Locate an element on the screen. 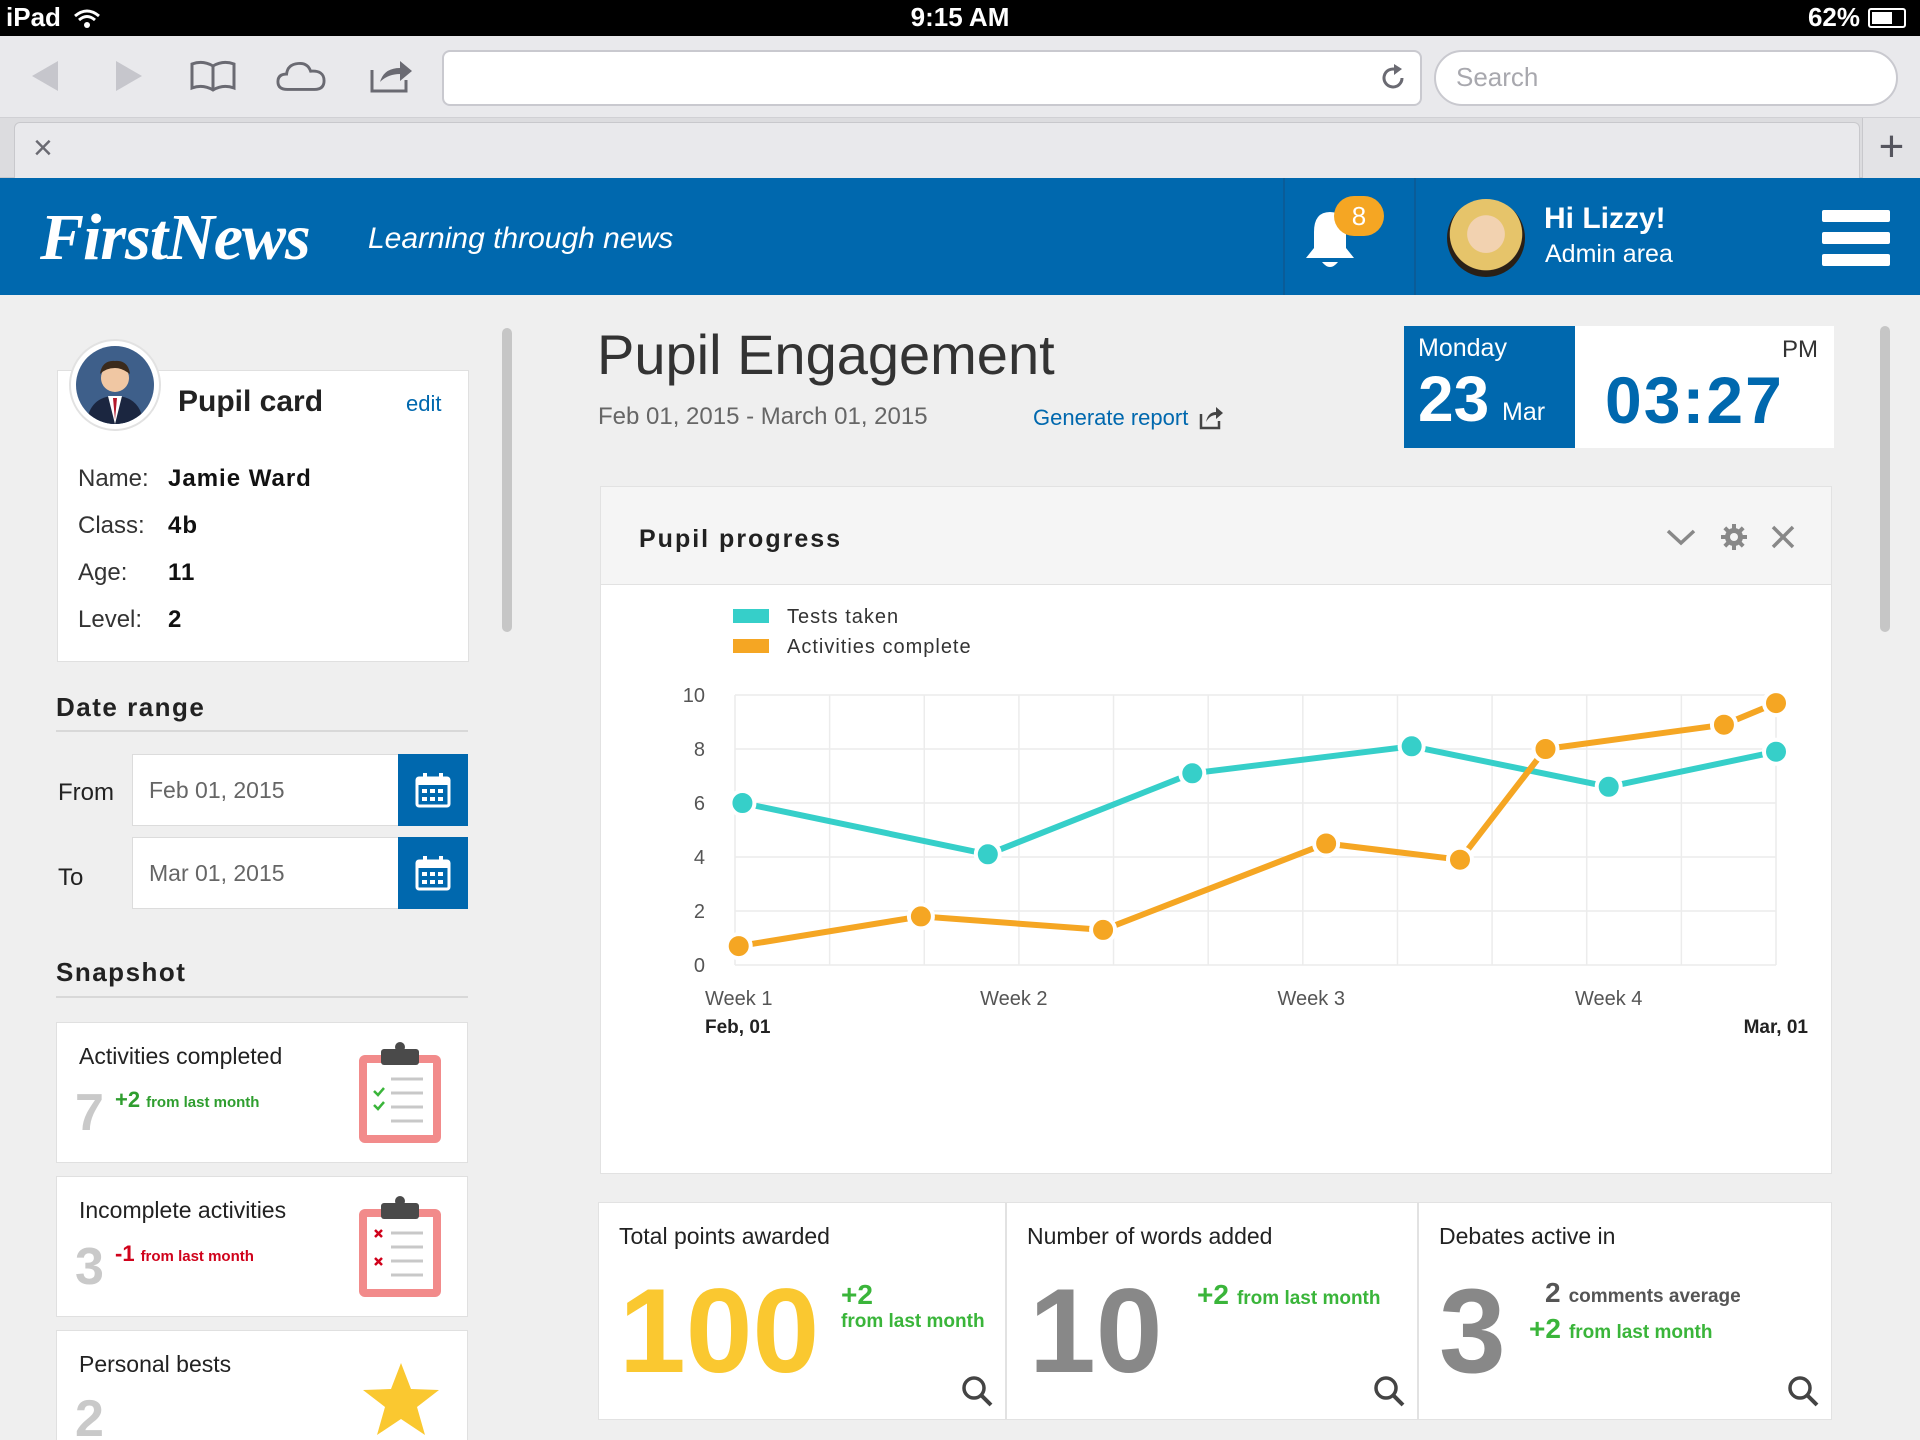  pupil-level-row: Level: 2 is located at coordinates (130, 619).